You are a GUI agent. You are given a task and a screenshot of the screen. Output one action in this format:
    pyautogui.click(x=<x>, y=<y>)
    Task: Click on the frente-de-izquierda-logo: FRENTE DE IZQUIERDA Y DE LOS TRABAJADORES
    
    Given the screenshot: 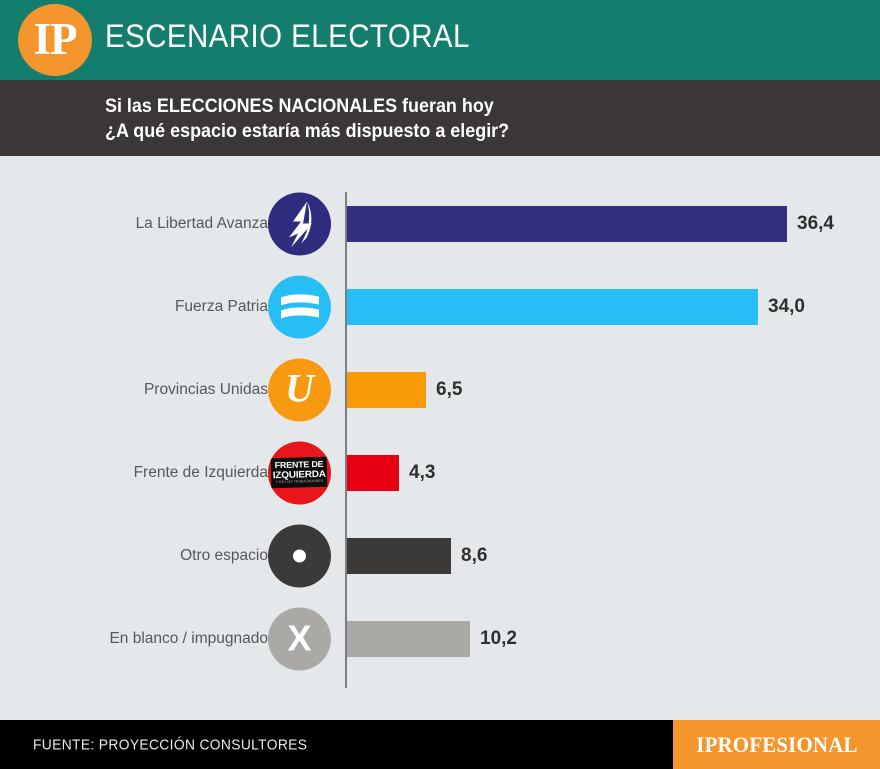 What is the action you would take?
    pyautogui.click(x=299, y=473)
    